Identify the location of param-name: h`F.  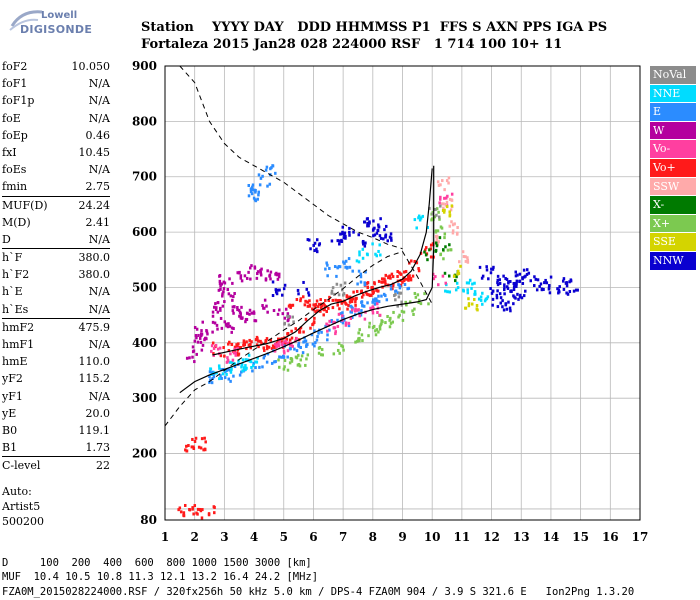
(12, 258).